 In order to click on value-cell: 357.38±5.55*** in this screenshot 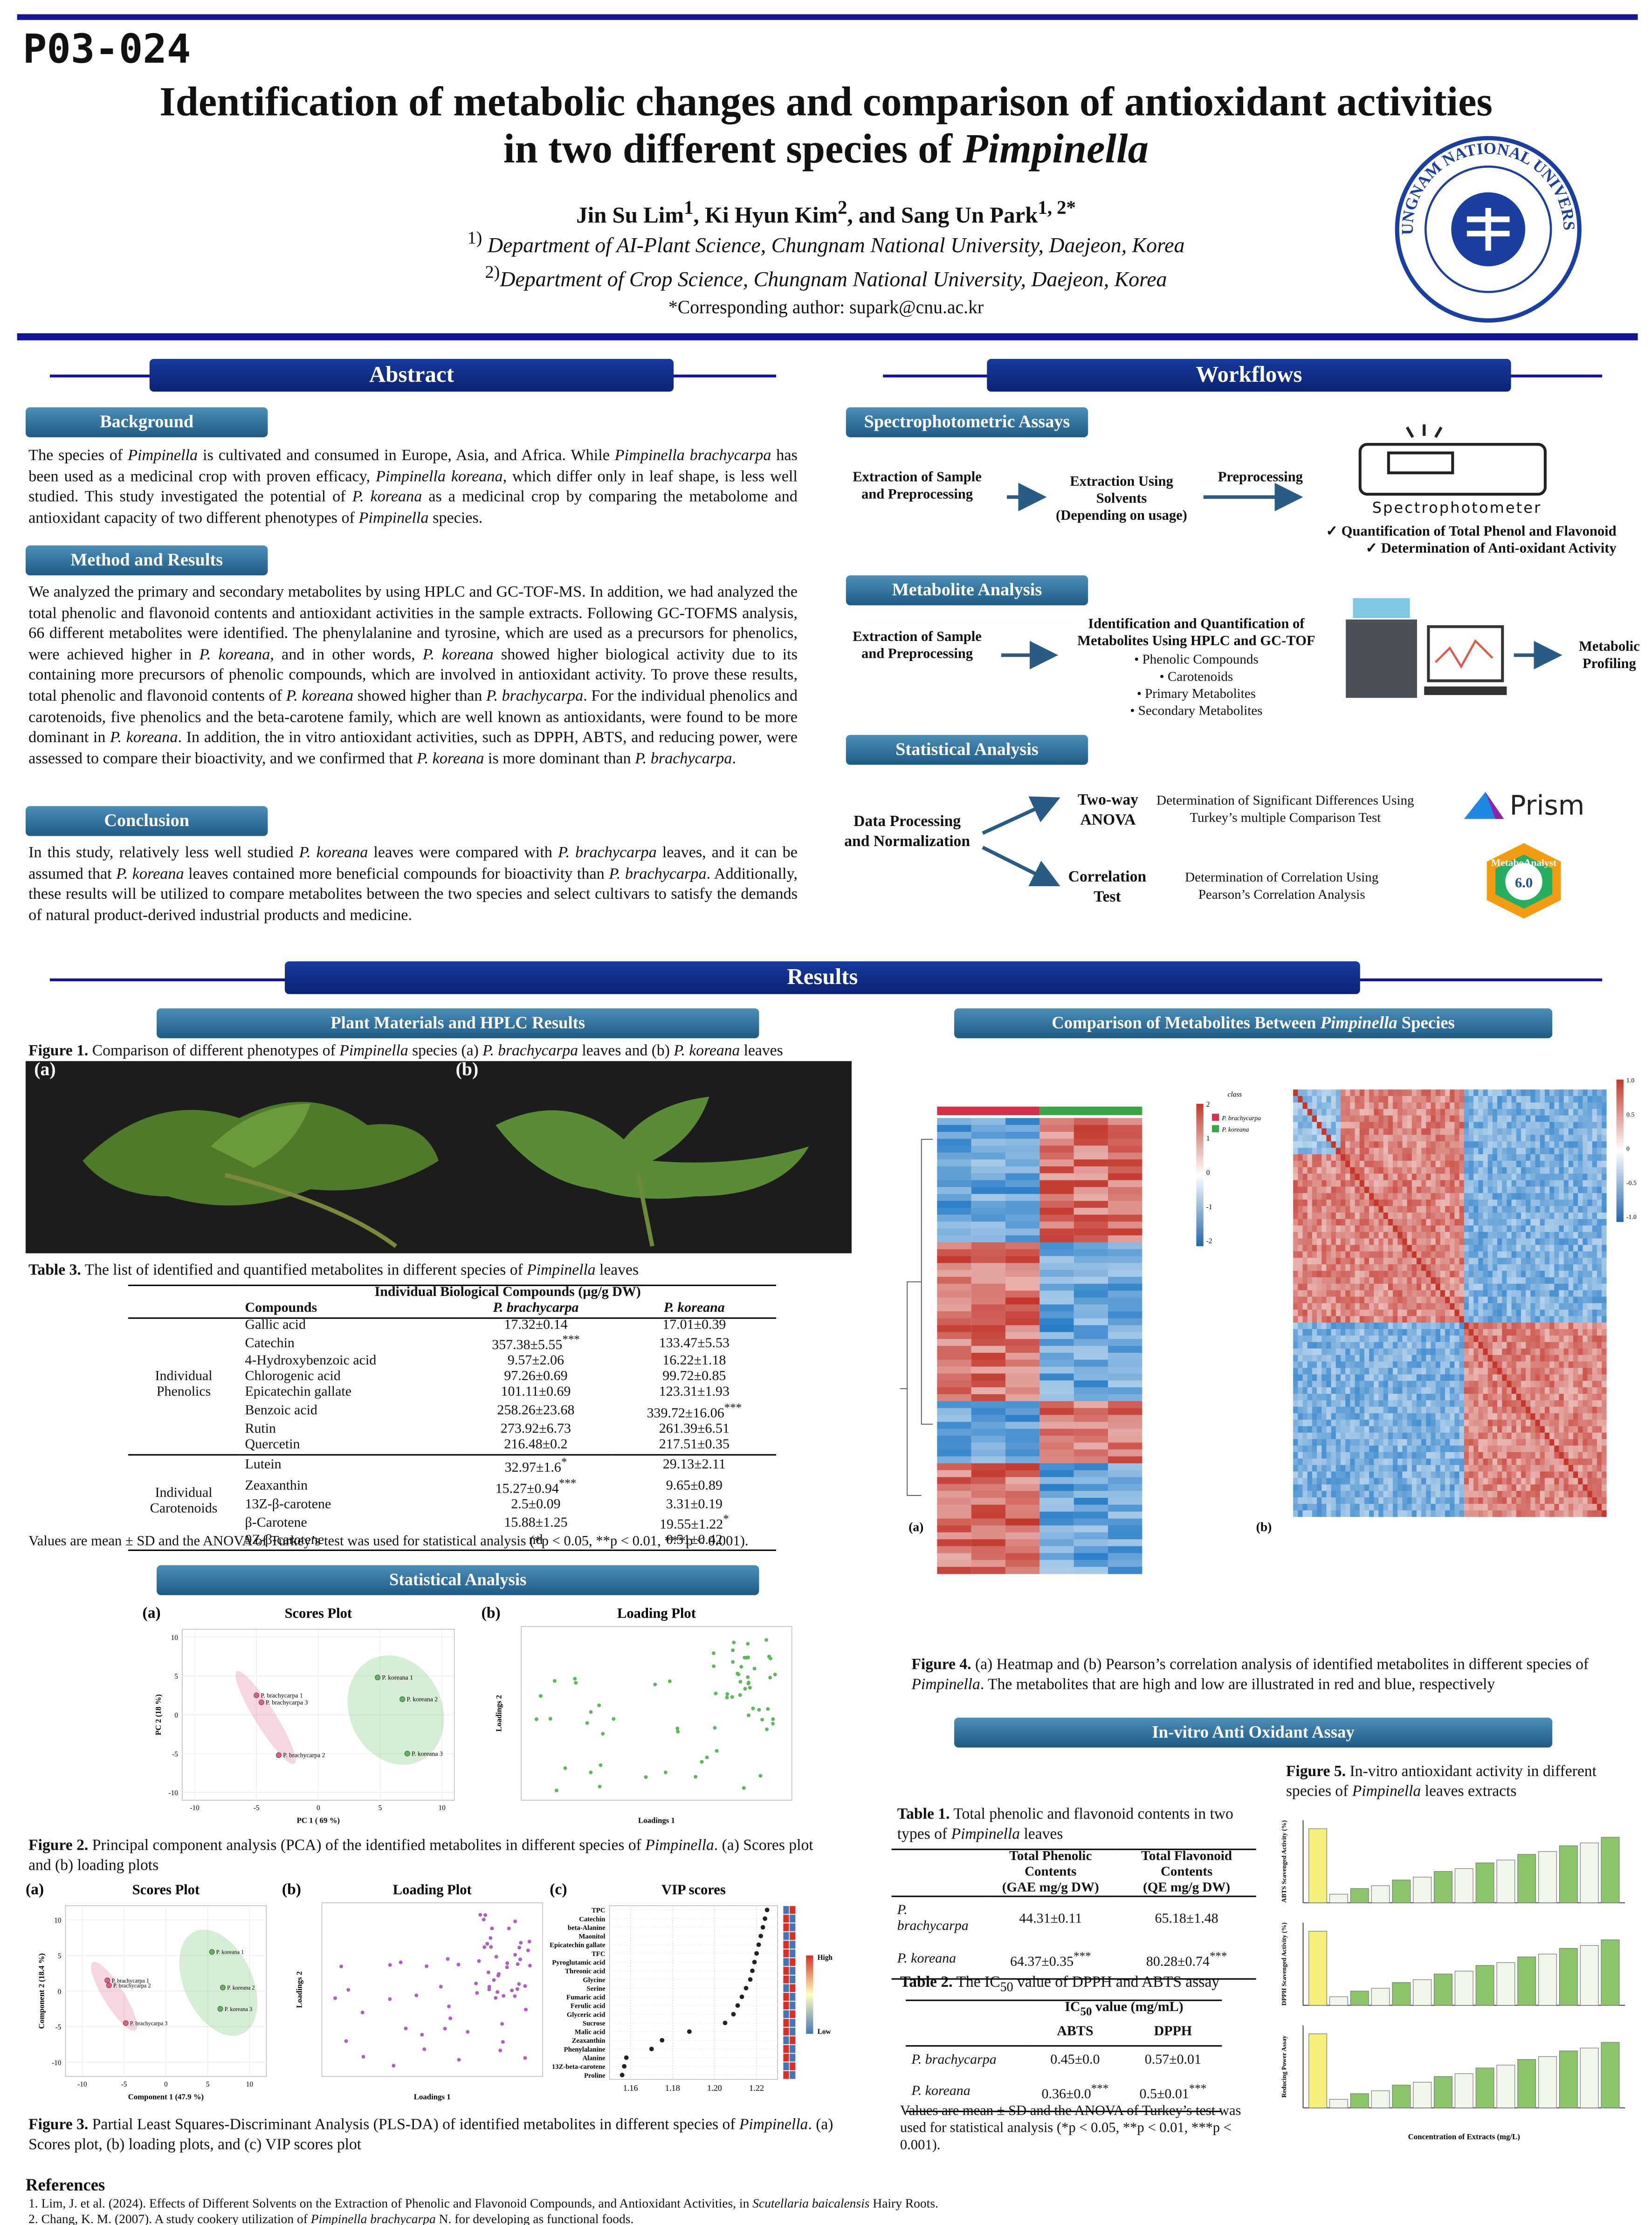, I will do `click(536, 1344)`.